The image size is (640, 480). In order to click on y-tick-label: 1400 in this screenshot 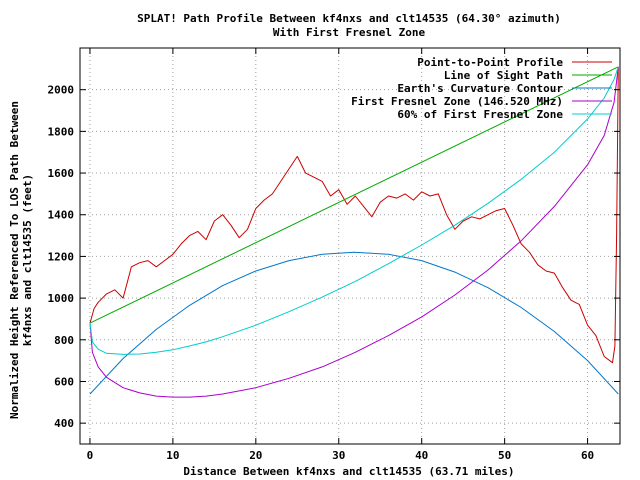, I will do `click(61, 215)`.